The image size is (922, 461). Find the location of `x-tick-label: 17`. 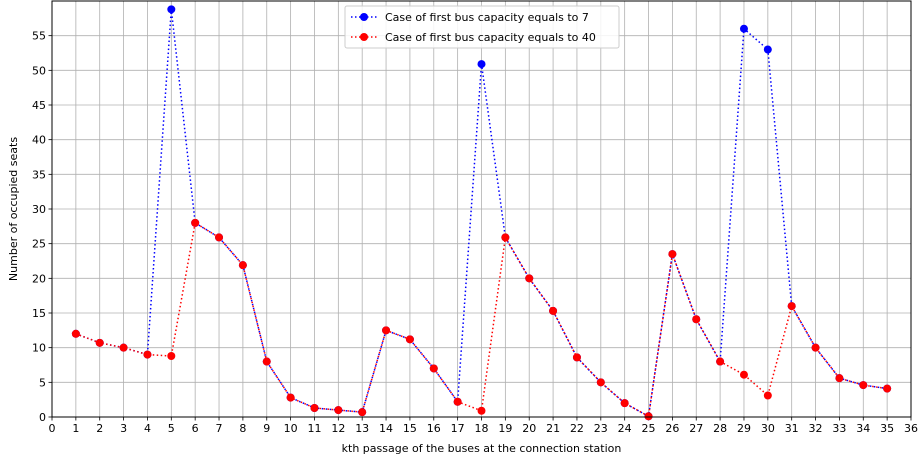

x-tick-label: 17 is located at coordinates (458, 428).